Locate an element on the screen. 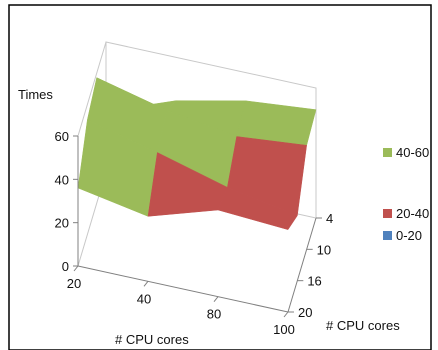 This screenshot has height=350, width=438. z-tick-label-0: 0 is located at coordinates (65, 266).